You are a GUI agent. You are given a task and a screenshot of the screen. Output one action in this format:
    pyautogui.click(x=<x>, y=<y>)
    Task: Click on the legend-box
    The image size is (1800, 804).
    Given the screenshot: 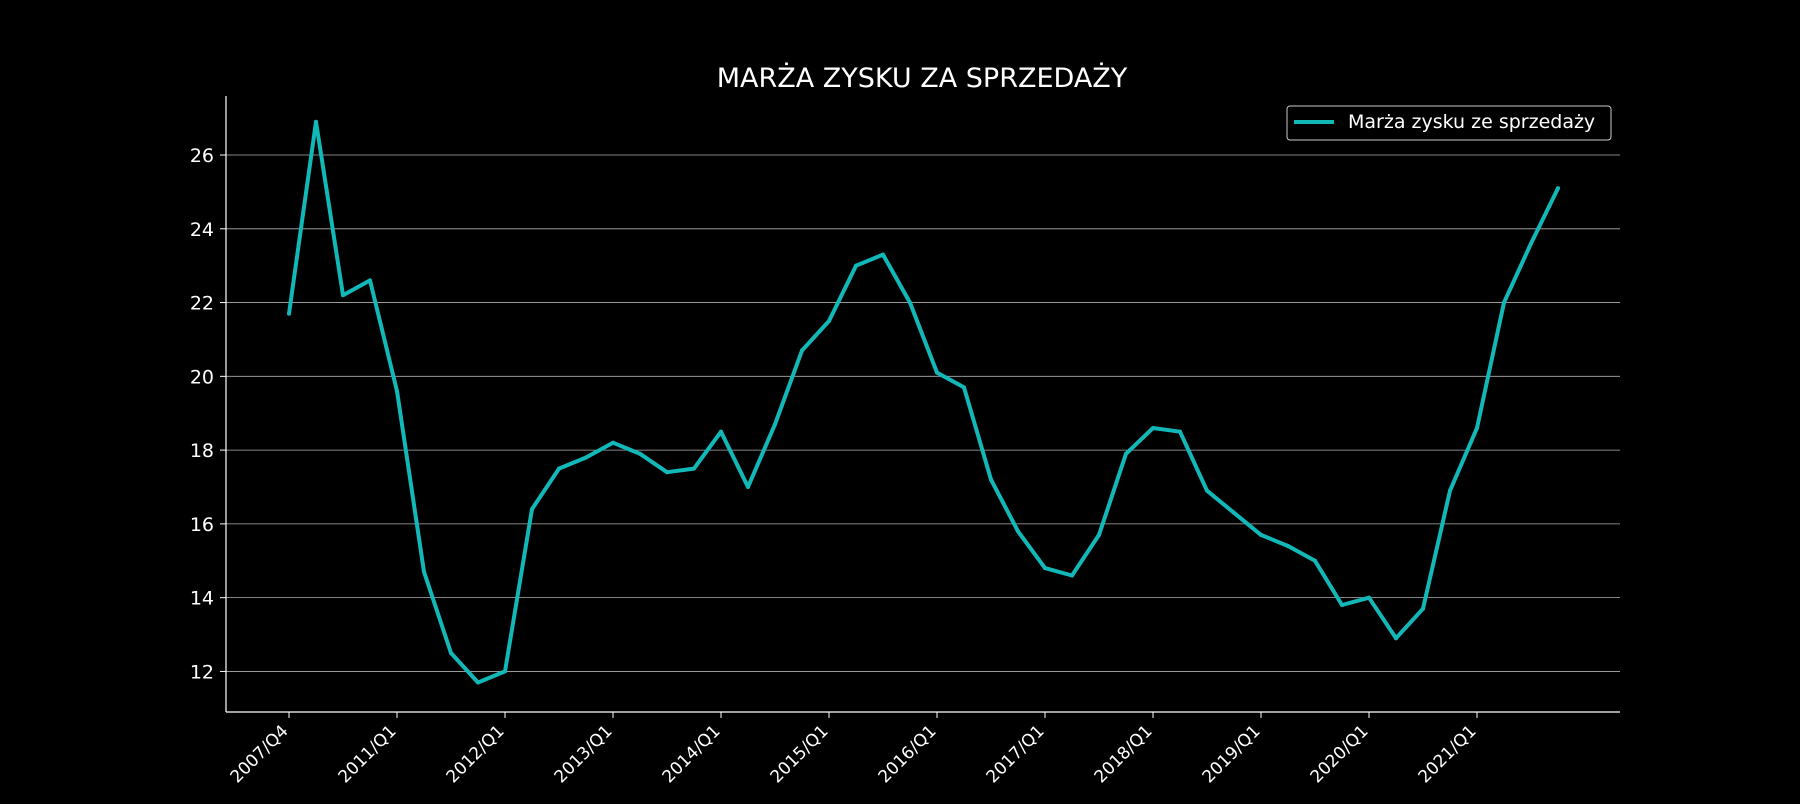 What is the action you would take?
    pyautogui.click(x=1449, y=123)
    